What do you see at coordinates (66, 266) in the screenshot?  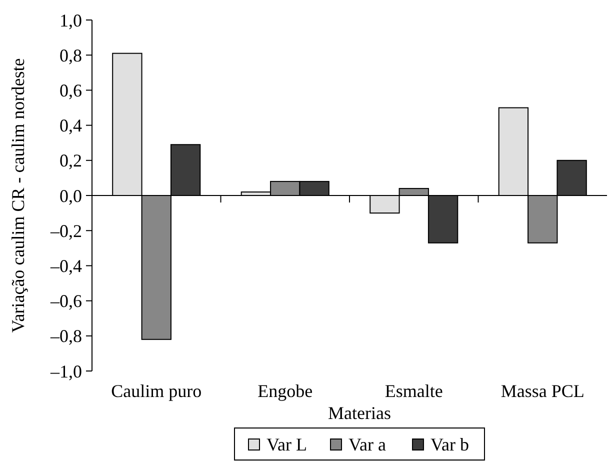 I see `y-tick-label: –0,4` at bounding box center [66, 266].